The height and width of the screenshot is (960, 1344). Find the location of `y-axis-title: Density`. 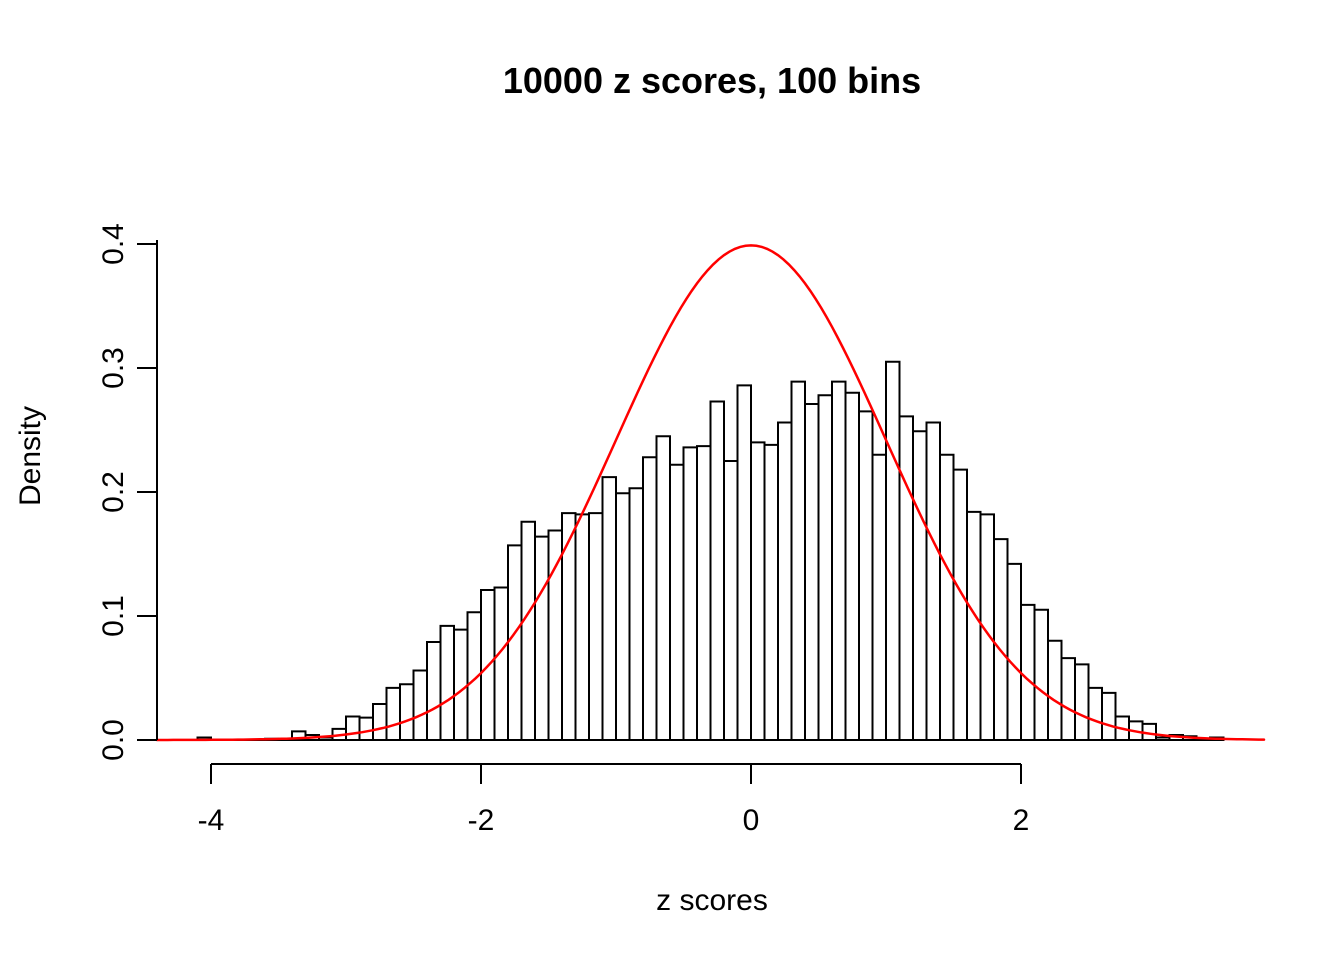

y-axis-title: Density is located at coordinates (30, 456).